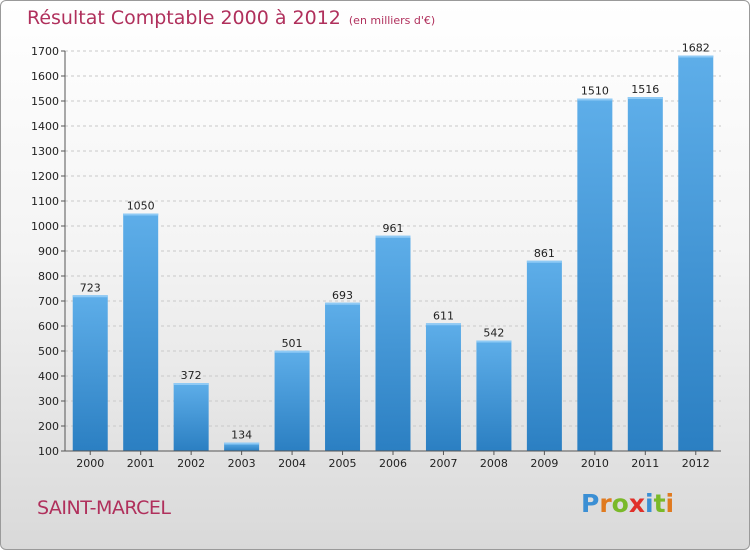 The width and height of the screenshot is (750, 550). Describe the element at coordinates (48, 351) in the screenshot. I see `y-tick-label: 500` at that location.